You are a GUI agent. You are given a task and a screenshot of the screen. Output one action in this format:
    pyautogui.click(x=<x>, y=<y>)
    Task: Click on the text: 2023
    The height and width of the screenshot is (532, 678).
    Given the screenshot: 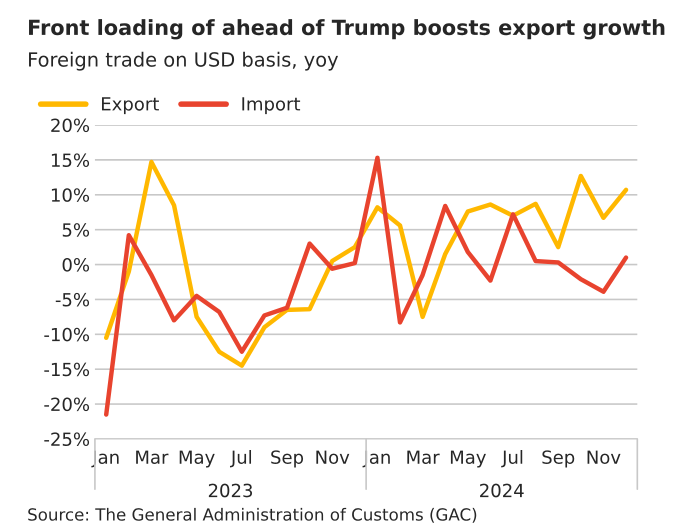 What is the action you would take?
    pyautogui.click(x=230, y=491)
    